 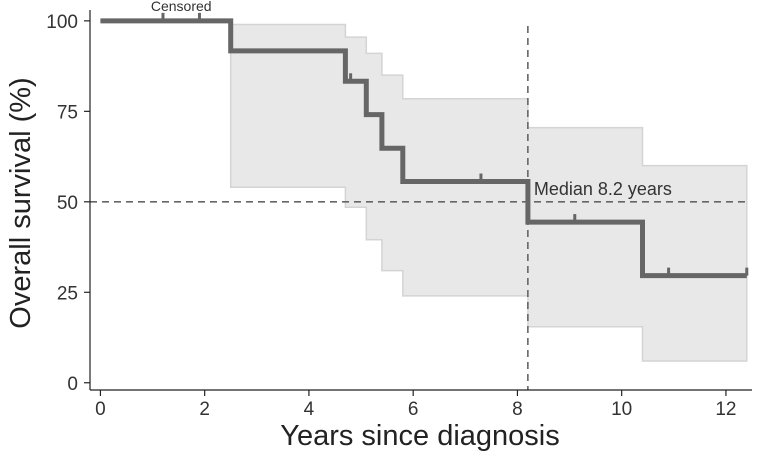 What do you see at coordinates (67, 112) in the screenshot?
I see `y-tick-label-75: 75` at bounding box center [67, 112].